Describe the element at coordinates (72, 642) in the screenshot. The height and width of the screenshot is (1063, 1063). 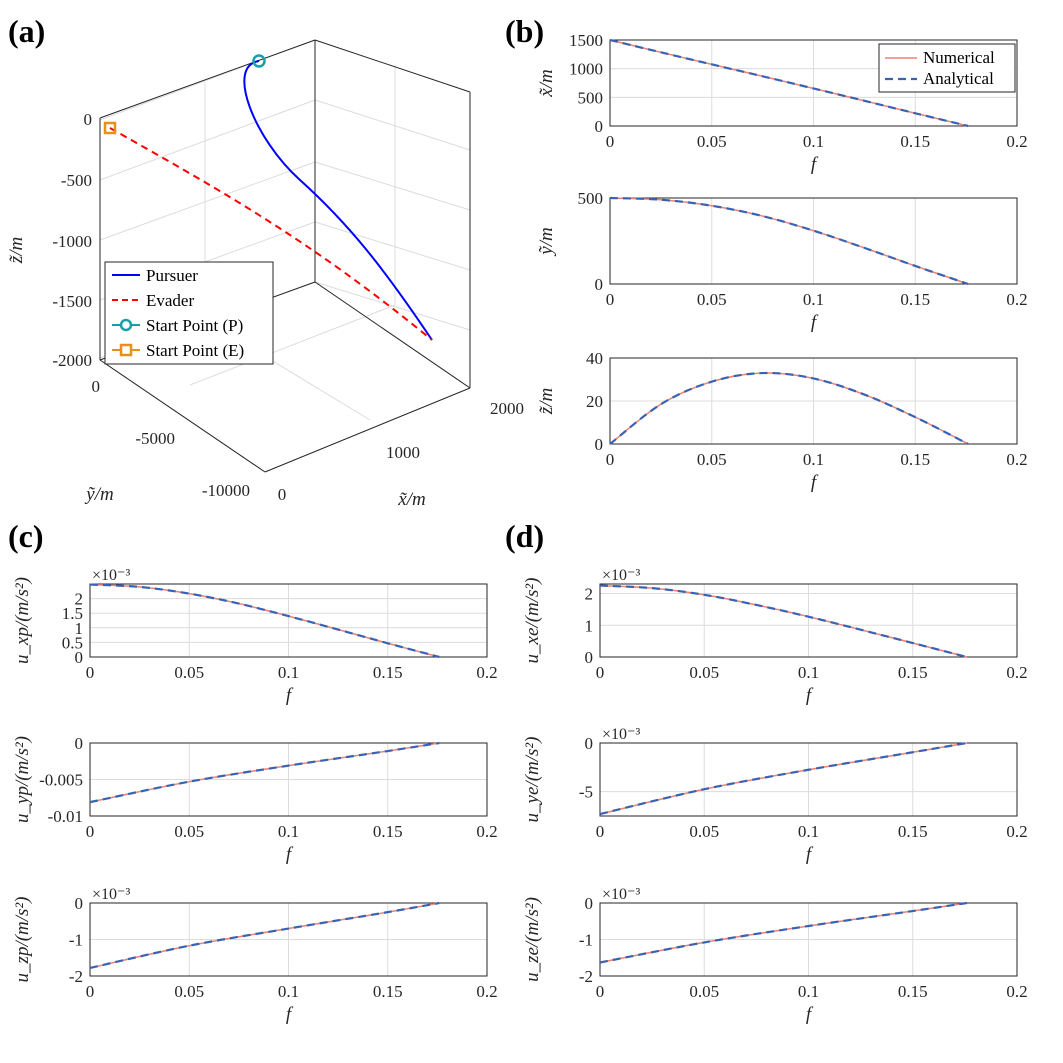
I see `y-tick-label: 0.5` at that location.